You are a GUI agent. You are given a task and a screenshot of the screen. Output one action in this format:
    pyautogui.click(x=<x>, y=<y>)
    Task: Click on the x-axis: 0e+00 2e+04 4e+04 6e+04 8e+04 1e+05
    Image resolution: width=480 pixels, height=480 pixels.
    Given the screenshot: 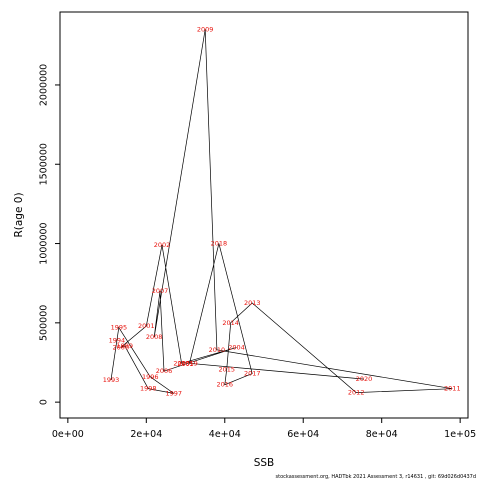 What is the action you would take?
    pyautogui.click(x=264, y=429)
    